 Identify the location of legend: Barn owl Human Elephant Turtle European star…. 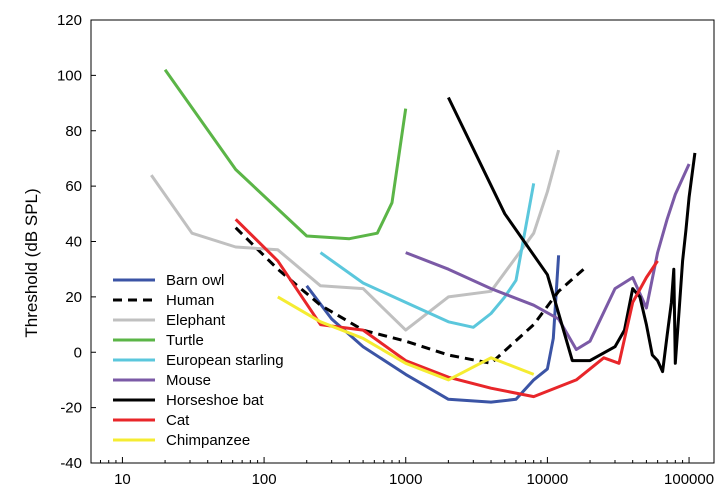
(198, 360).